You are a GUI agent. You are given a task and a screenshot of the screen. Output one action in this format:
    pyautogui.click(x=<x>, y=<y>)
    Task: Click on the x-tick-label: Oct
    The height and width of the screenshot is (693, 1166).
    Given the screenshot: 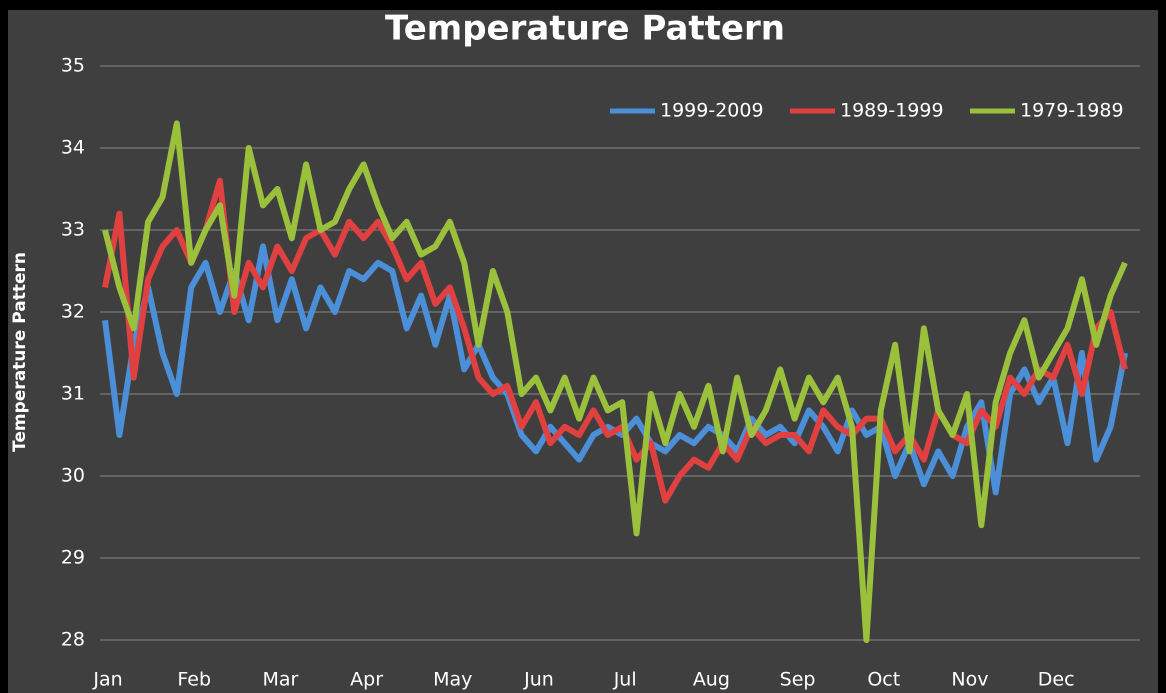 What is the action you would take?
    pyautogui.click(x=883, y=680)
    